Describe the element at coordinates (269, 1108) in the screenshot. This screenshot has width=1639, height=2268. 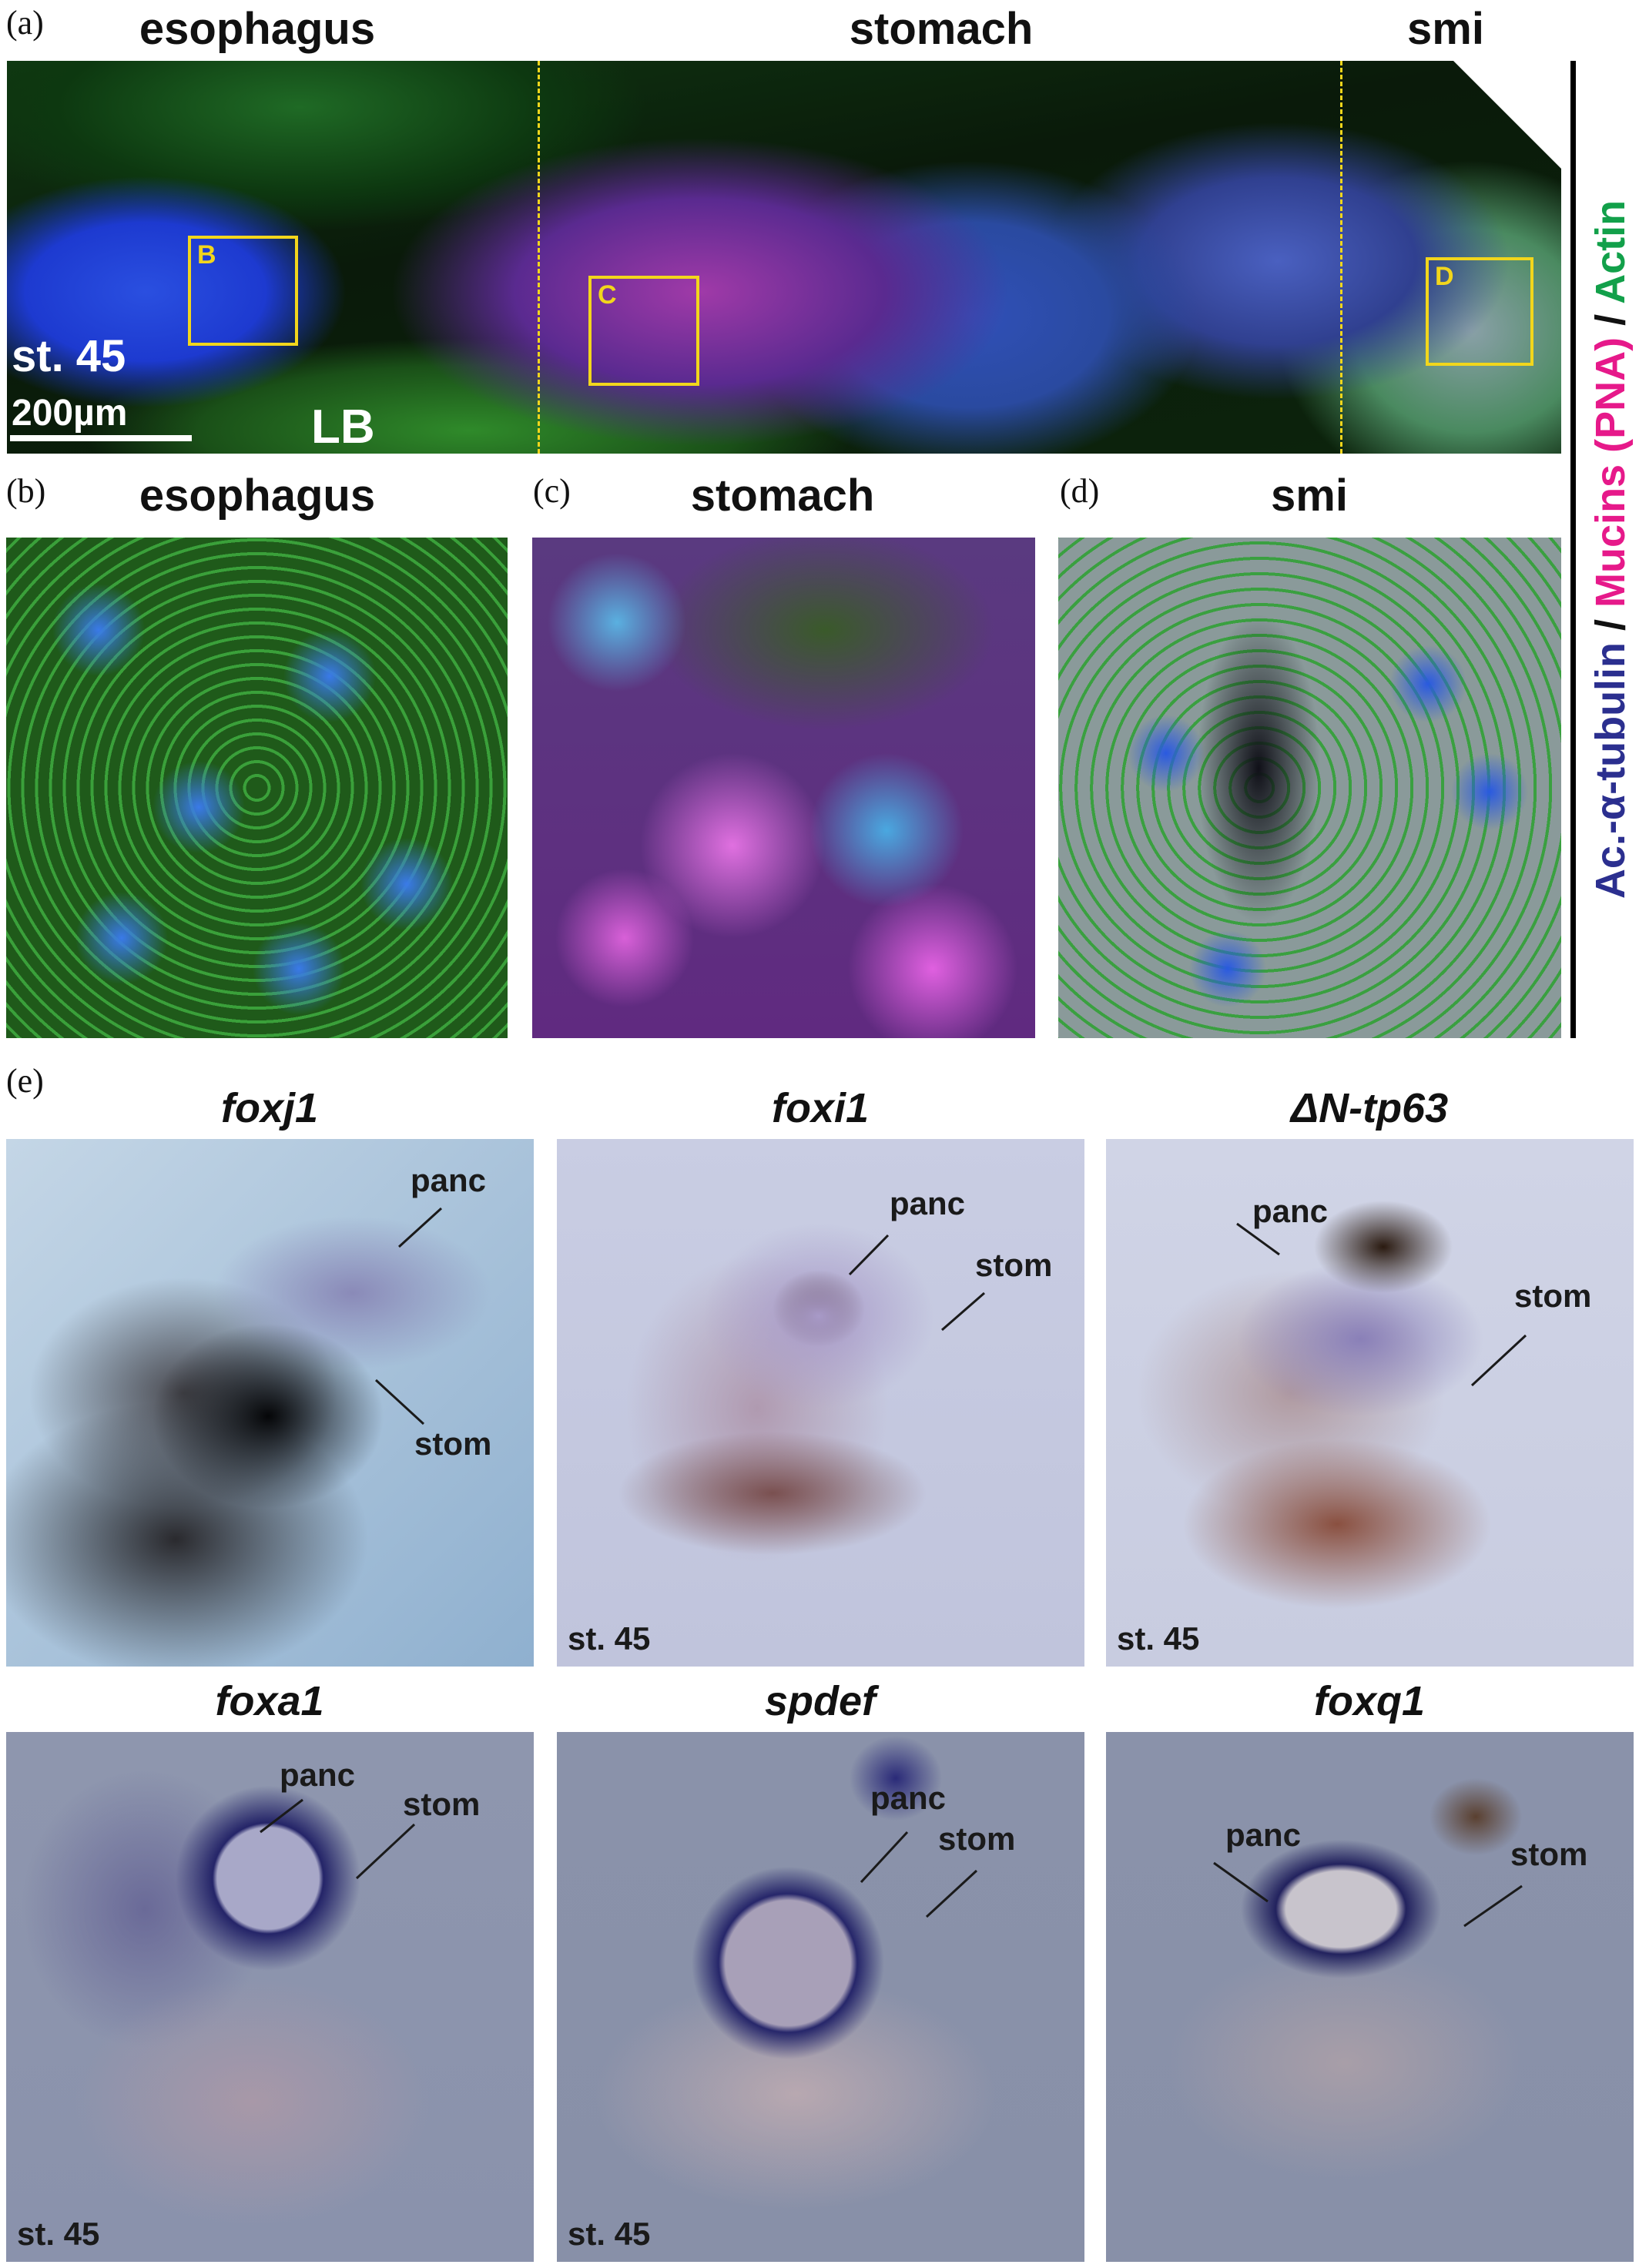
I see `gene-title: foxj1` at that location.